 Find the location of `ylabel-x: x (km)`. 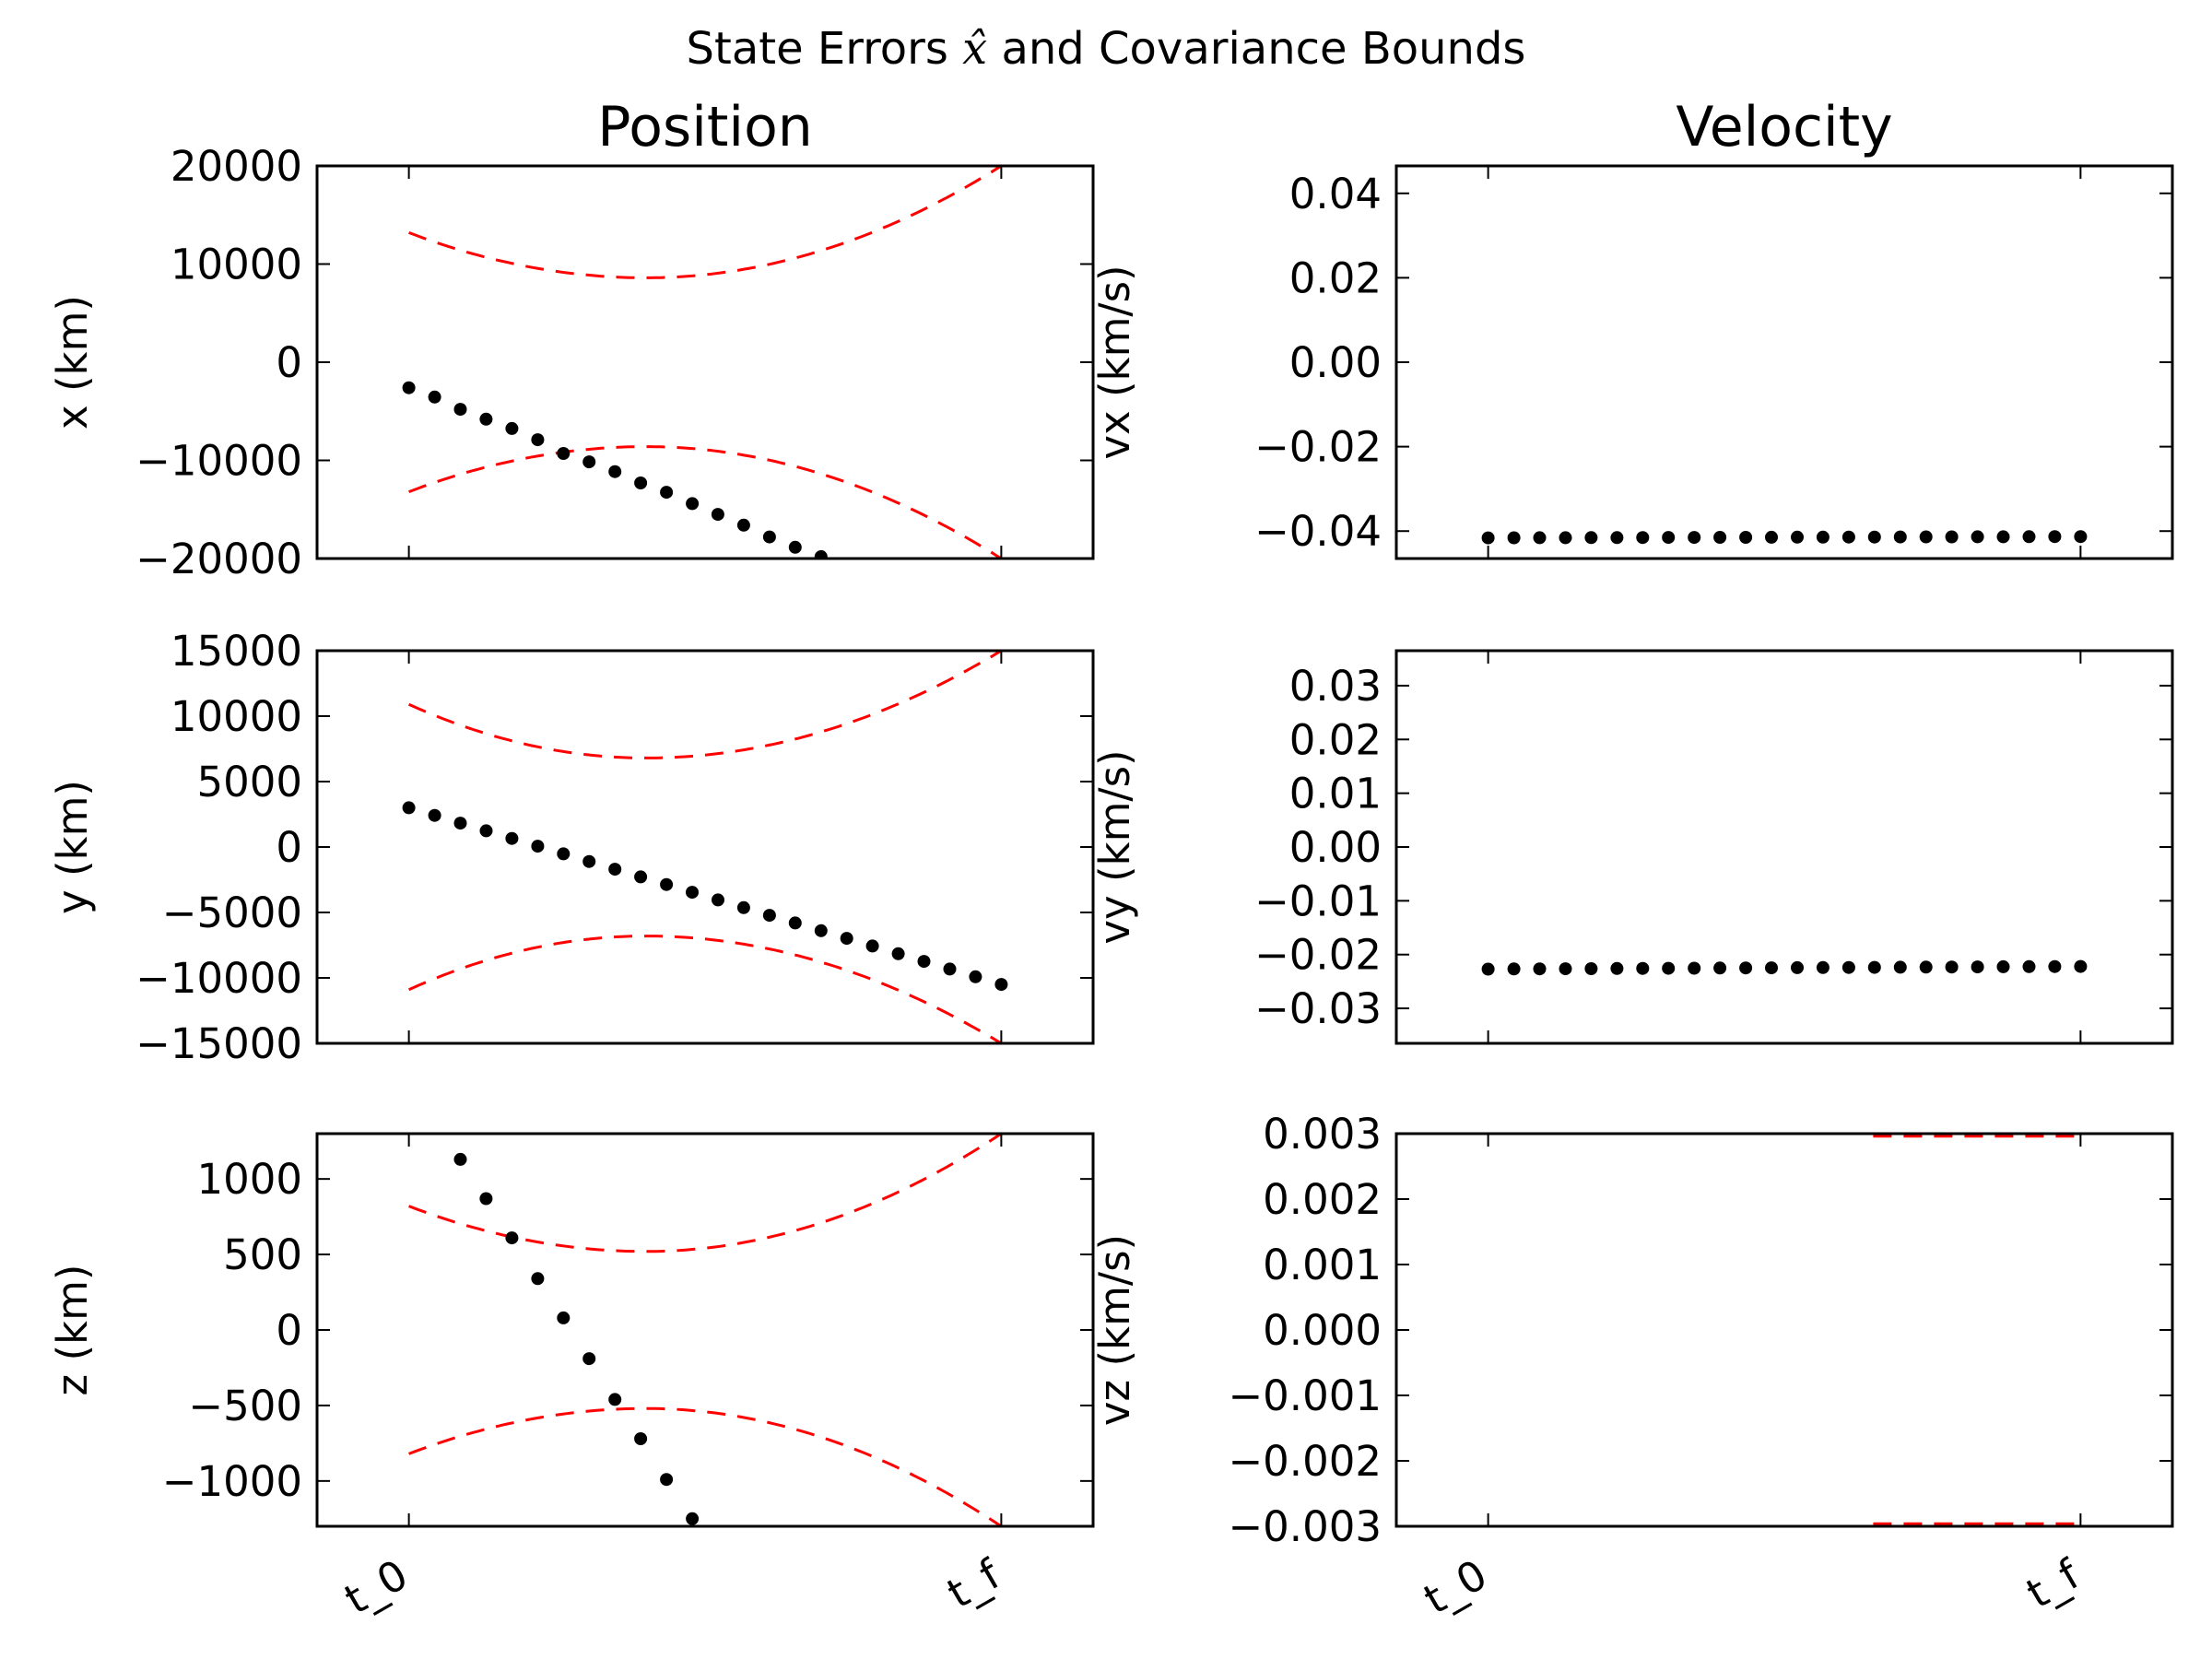

ylabel-x: x (km) is located at coordinates (72, 362).